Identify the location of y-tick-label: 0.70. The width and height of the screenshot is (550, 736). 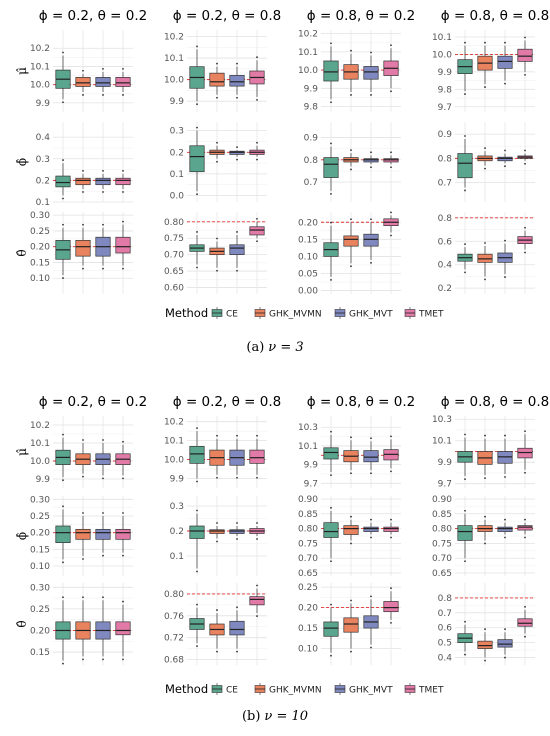
(442, 559).